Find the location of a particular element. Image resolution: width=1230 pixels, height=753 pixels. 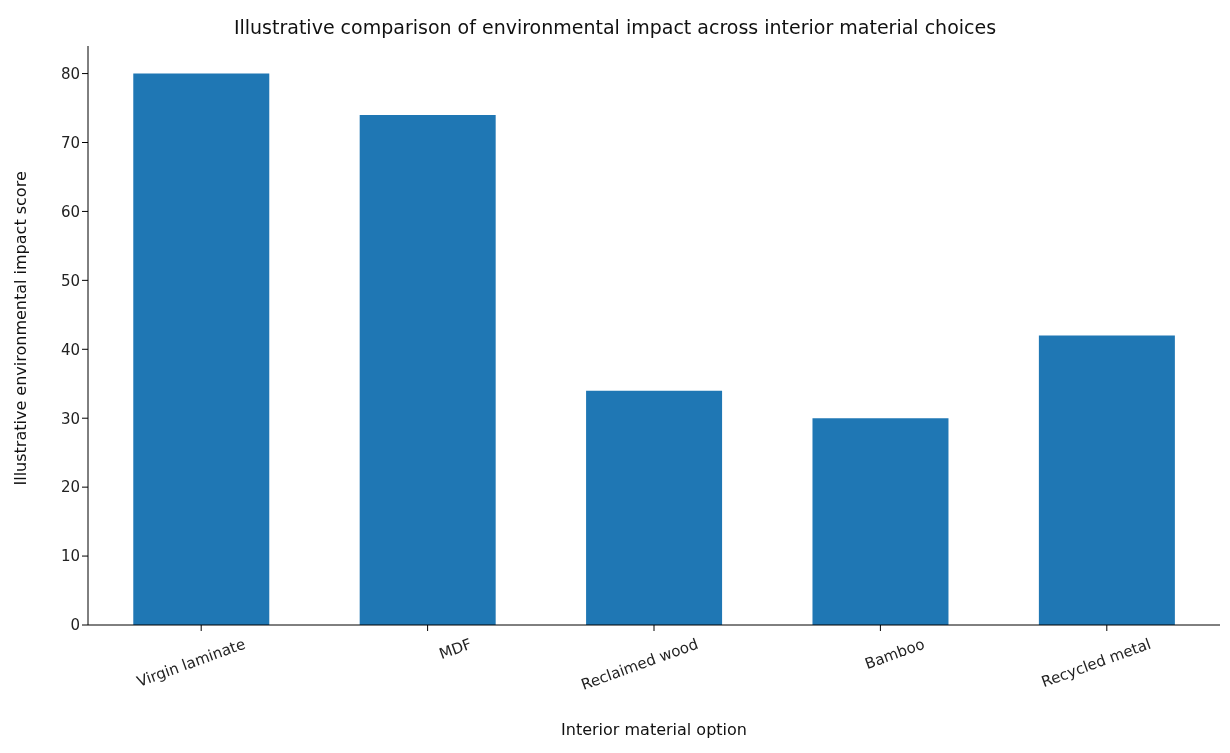

chart-title: Illustrative comparison of environmental impact across interior material choices is located at coordinates (615, 27).